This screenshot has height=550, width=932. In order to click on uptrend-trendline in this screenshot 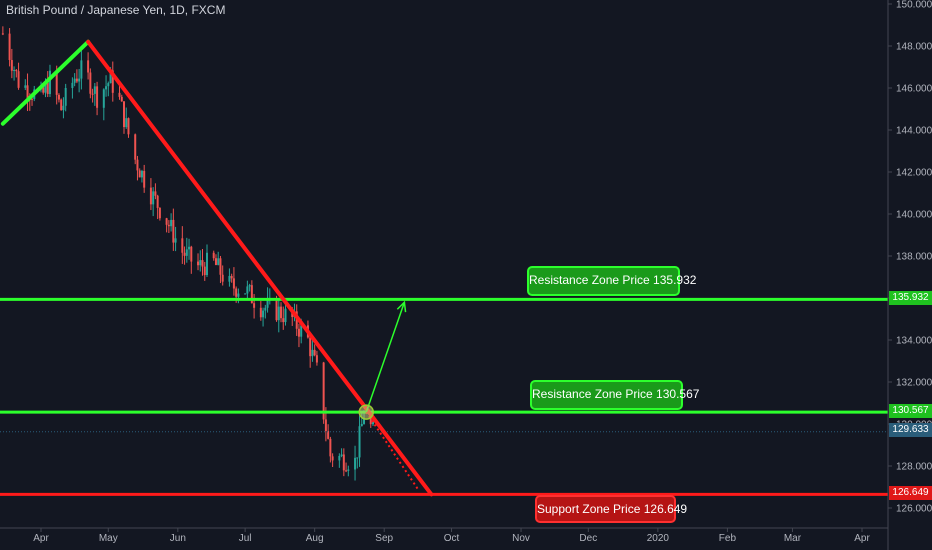, I will do `click(45, 82)`.